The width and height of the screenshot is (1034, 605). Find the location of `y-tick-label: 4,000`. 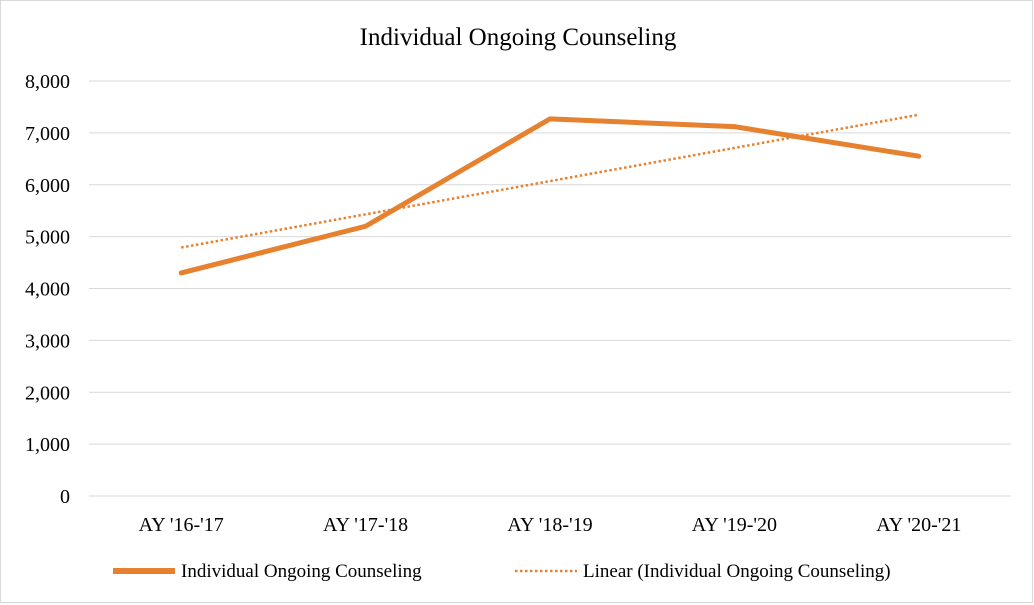

y-tick-label: 4,000 is located at coordinates (47, 290).